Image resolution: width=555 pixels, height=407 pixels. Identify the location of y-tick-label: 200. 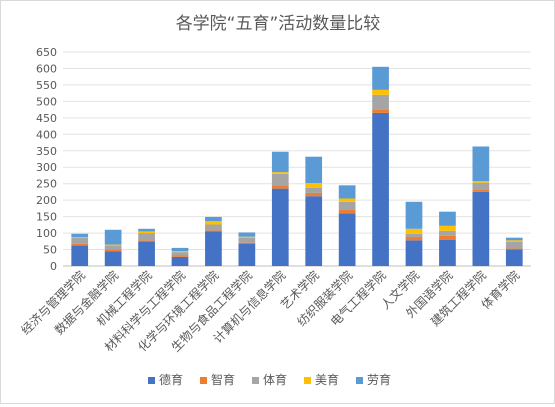
(46, 200).